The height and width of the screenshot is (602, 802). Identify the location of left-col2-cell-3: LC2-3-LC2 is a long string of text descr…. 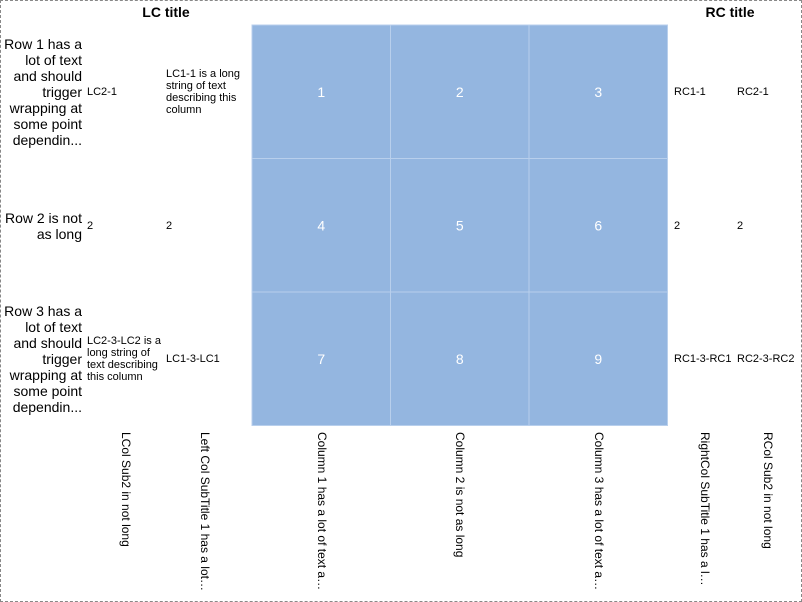
(124, 359).